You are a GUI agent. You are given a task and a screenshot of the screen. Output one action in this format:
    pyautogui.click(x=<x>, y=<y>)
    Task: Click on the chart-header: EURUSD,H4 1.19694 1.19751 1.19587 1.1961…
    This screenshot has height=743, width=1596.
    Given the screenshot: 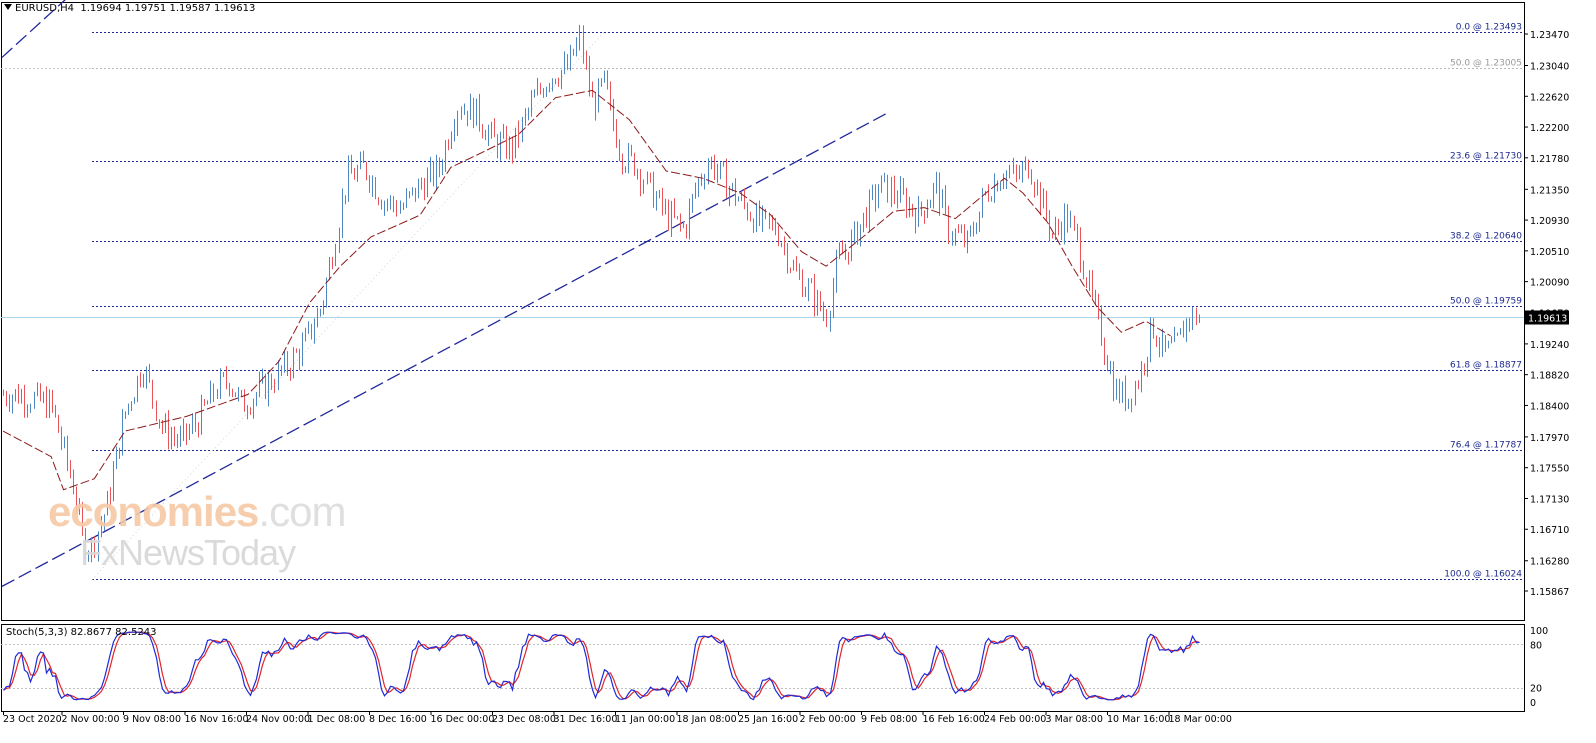 What is the action you would take?
    pyautogui.click(x=129, y=8)
    